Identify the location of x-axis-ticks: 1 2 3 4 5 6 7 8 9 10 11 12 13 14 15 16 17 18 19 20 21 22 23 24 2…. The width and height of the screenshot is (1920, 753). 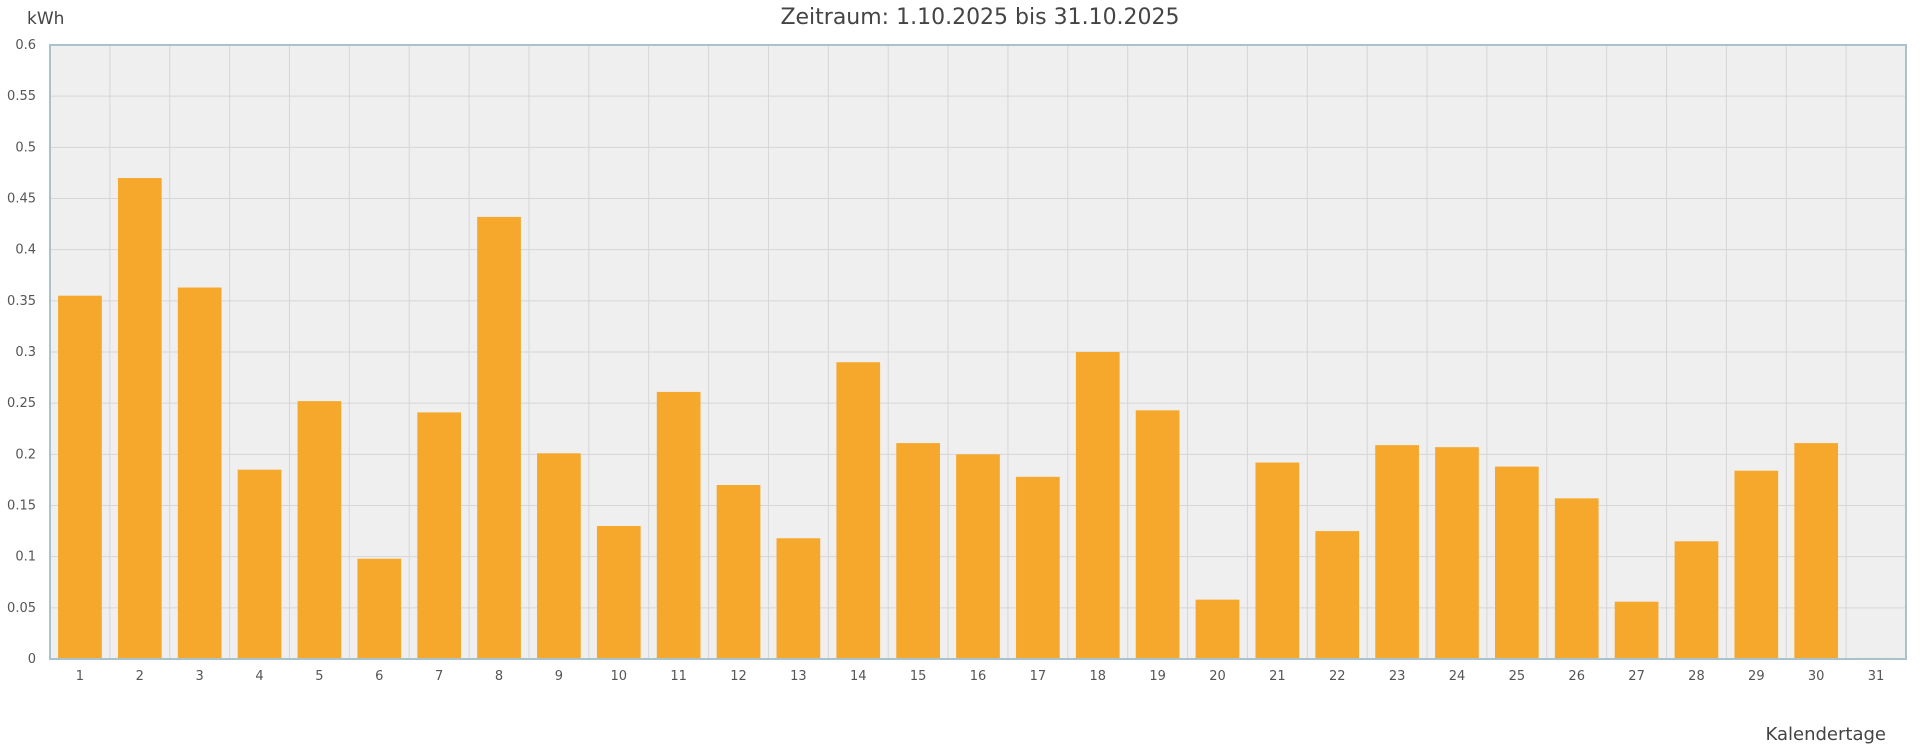
(980, 676).